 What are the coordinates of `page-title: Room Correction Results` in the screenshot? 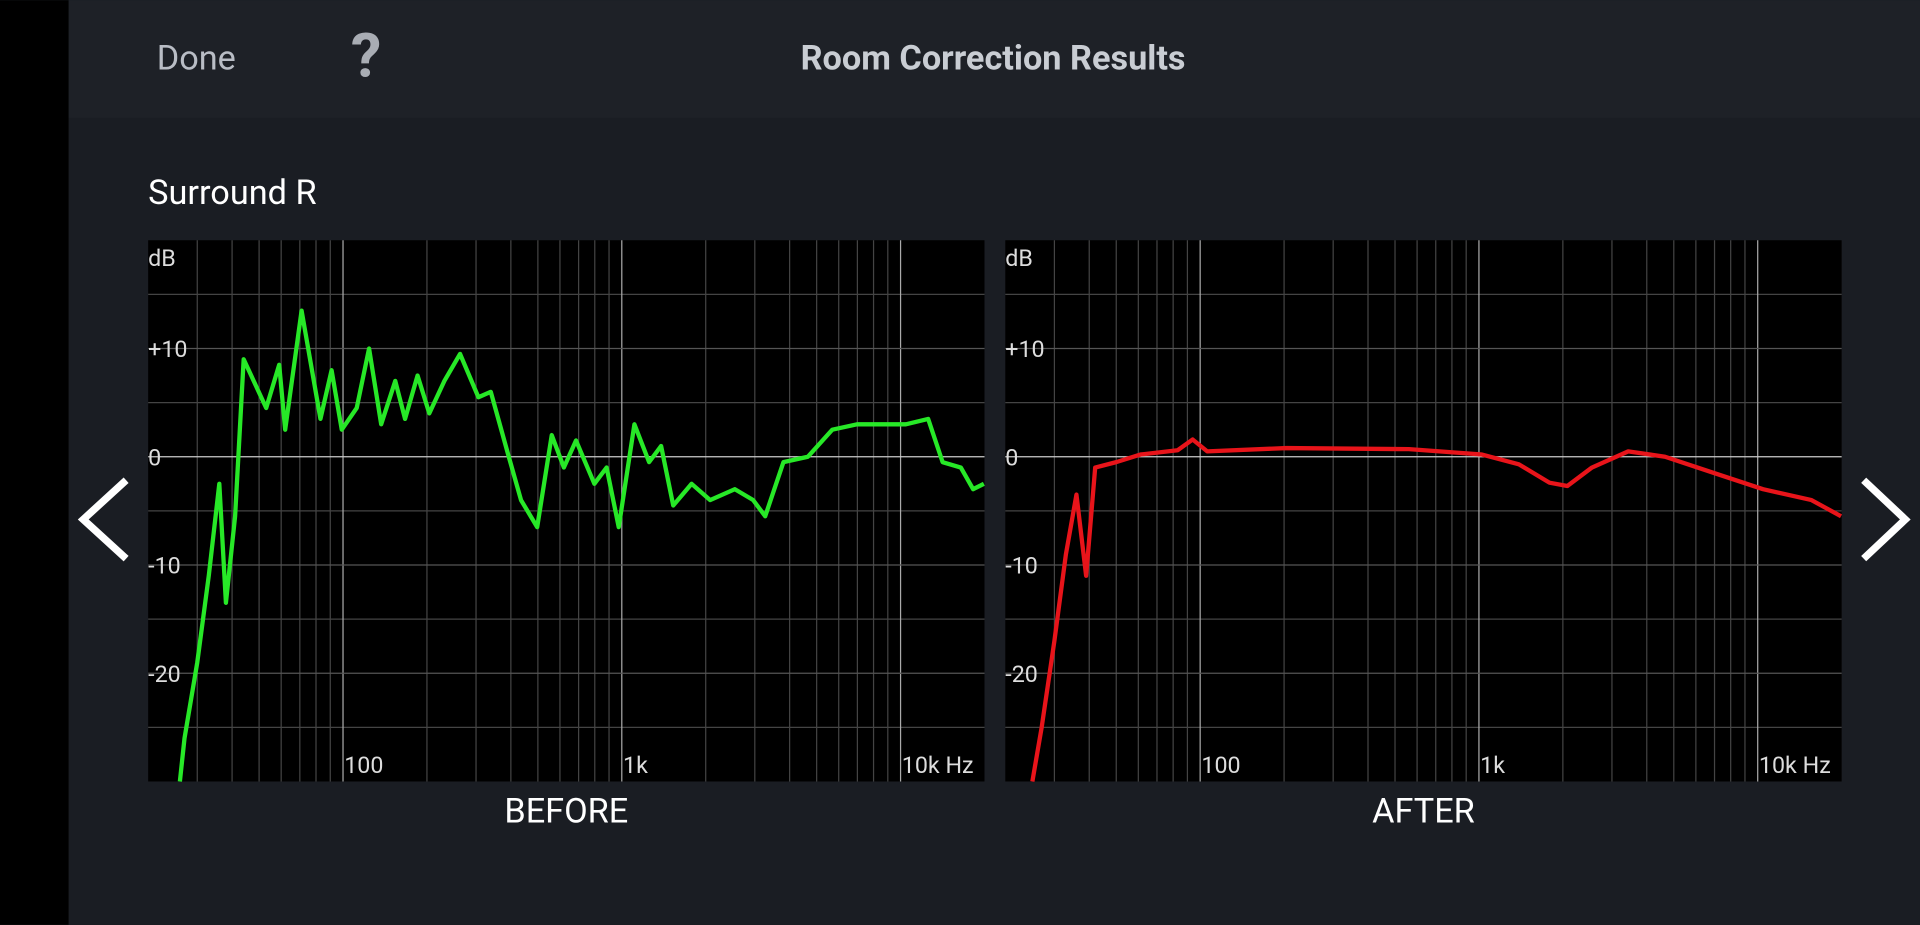 It's located at (993, 58).